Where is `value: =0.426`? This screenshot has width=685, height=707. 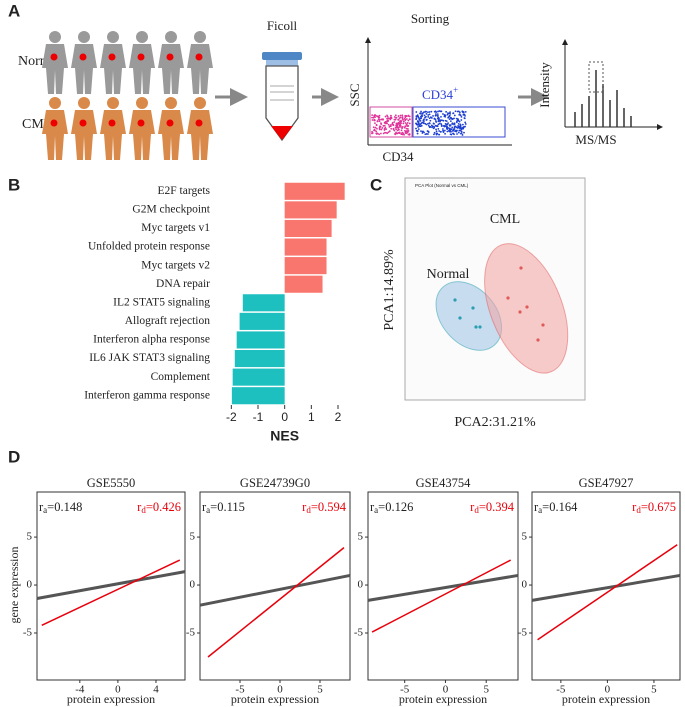 value: =0.426 is located at coordinates (163, 507).